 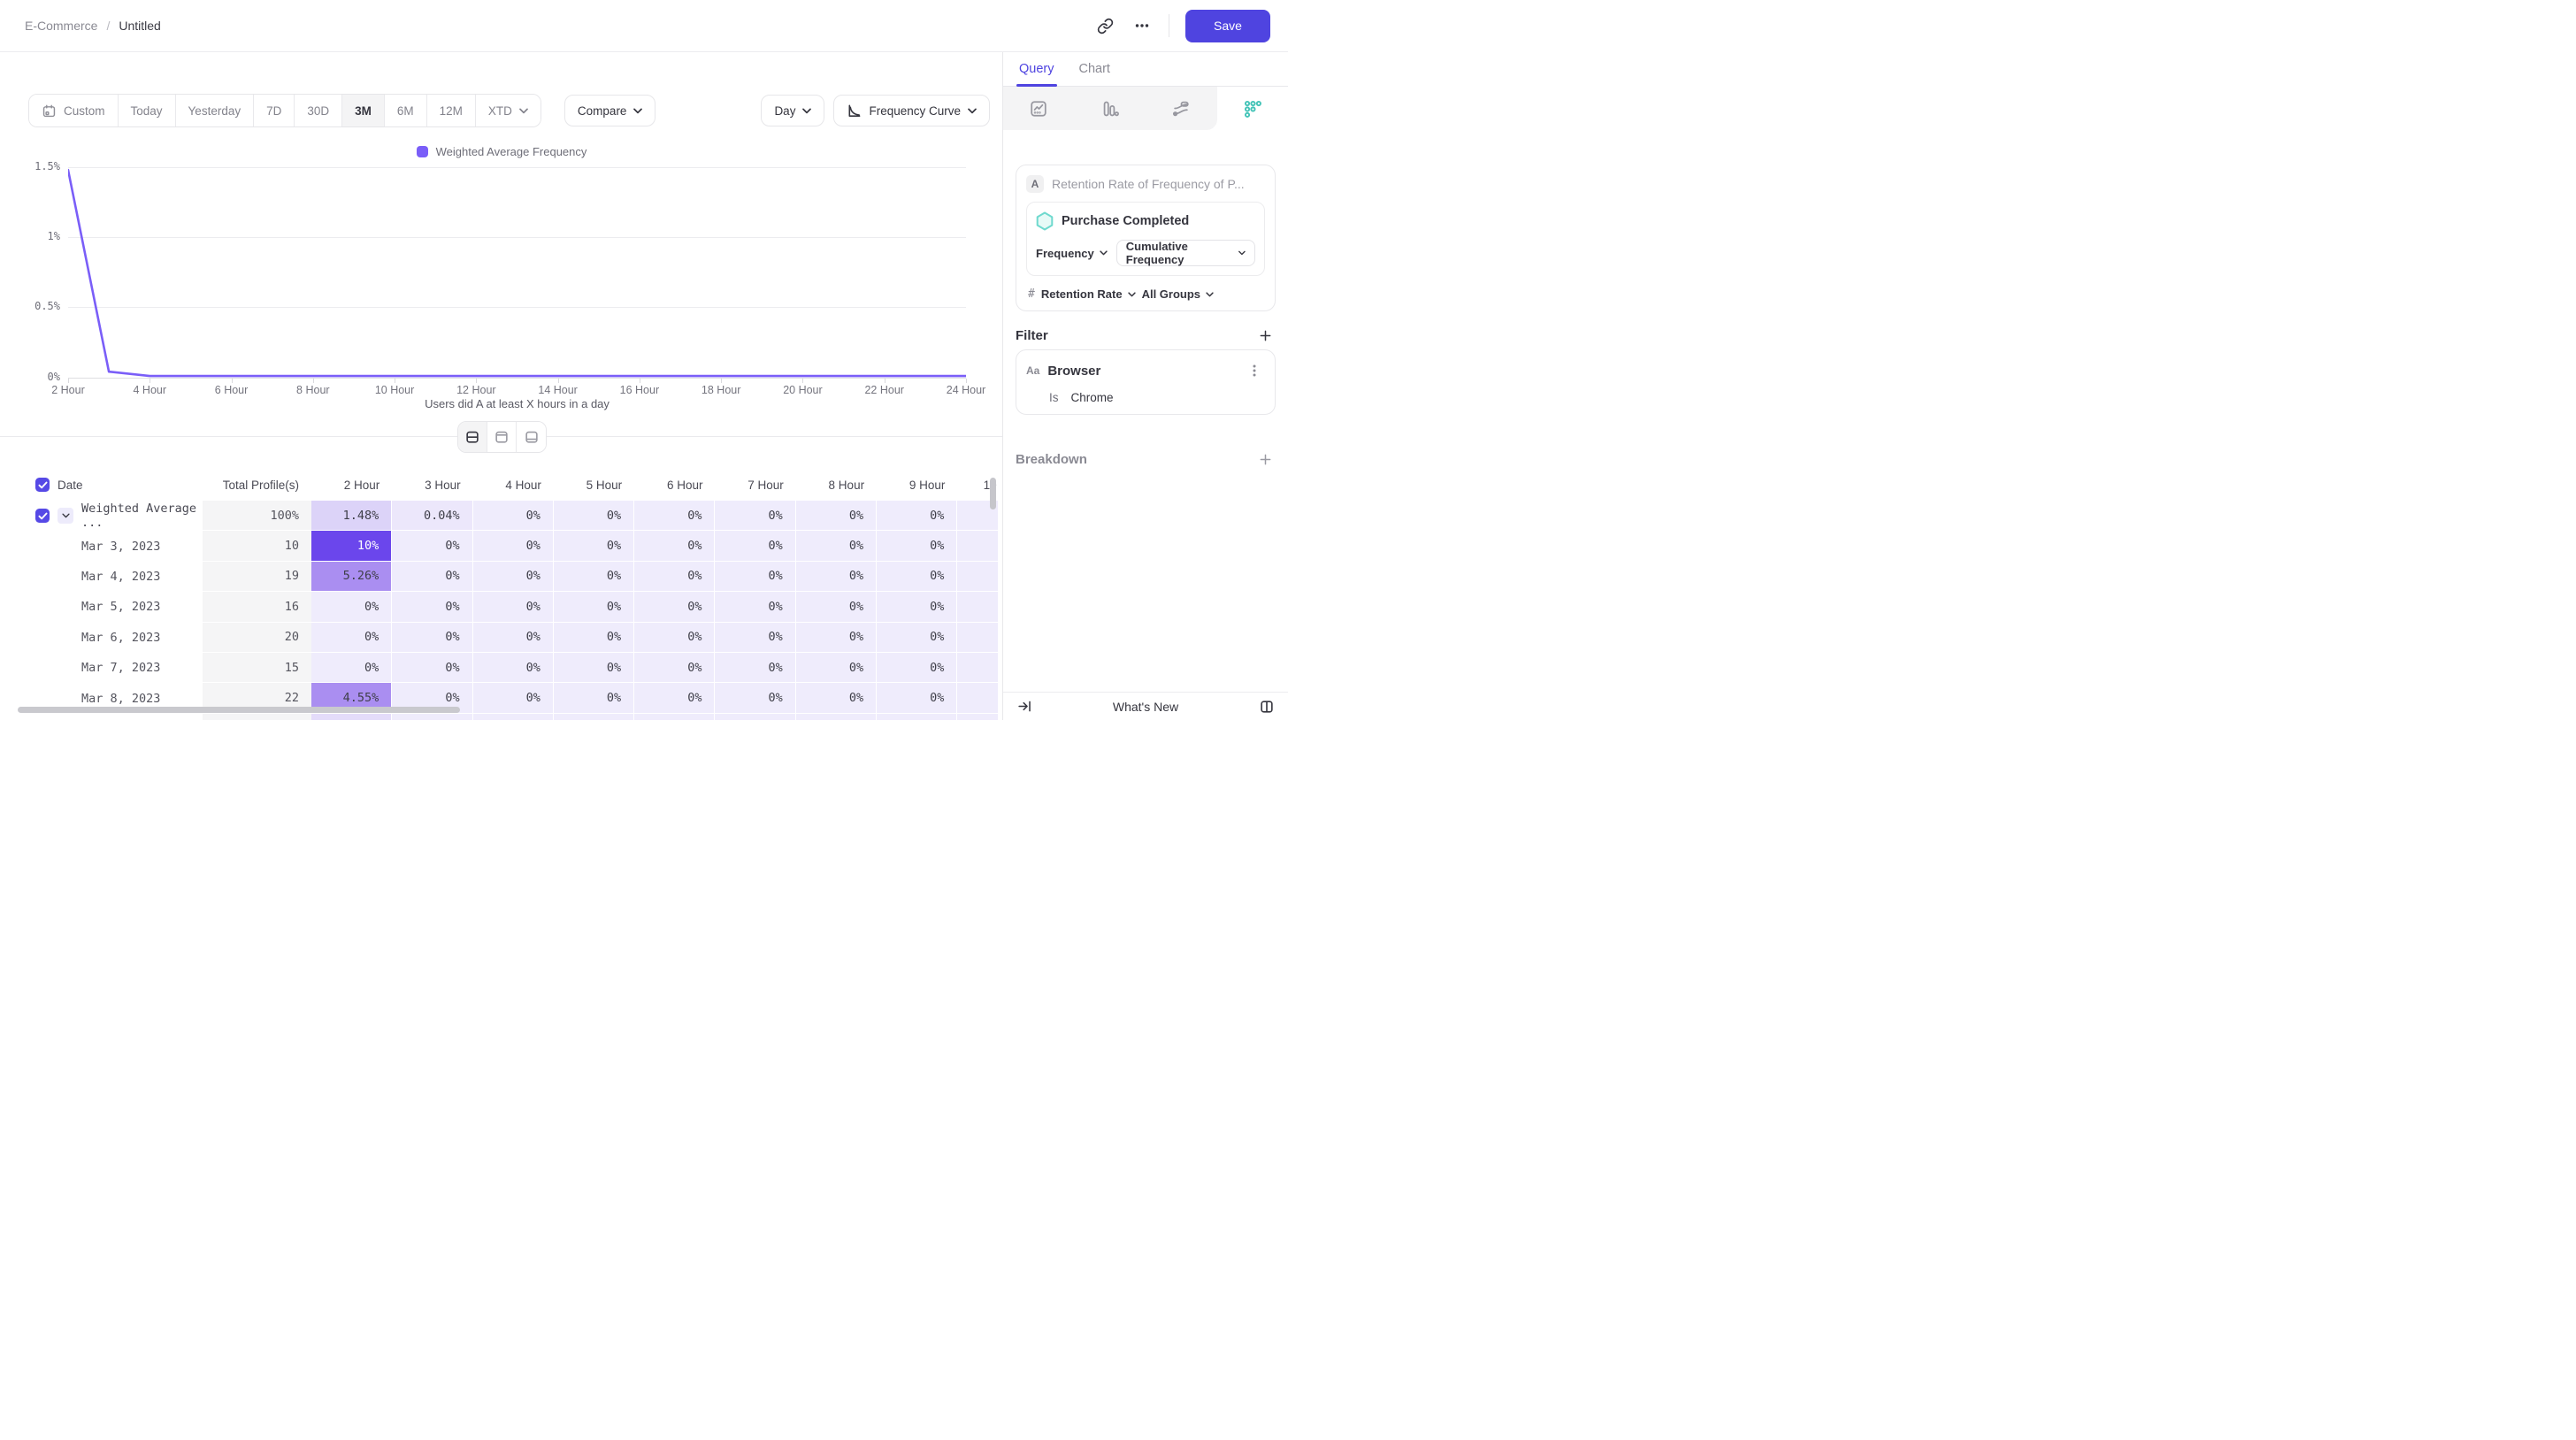 I want to click on row-label: Mar 3, 2023, so click(x=121, y=546).